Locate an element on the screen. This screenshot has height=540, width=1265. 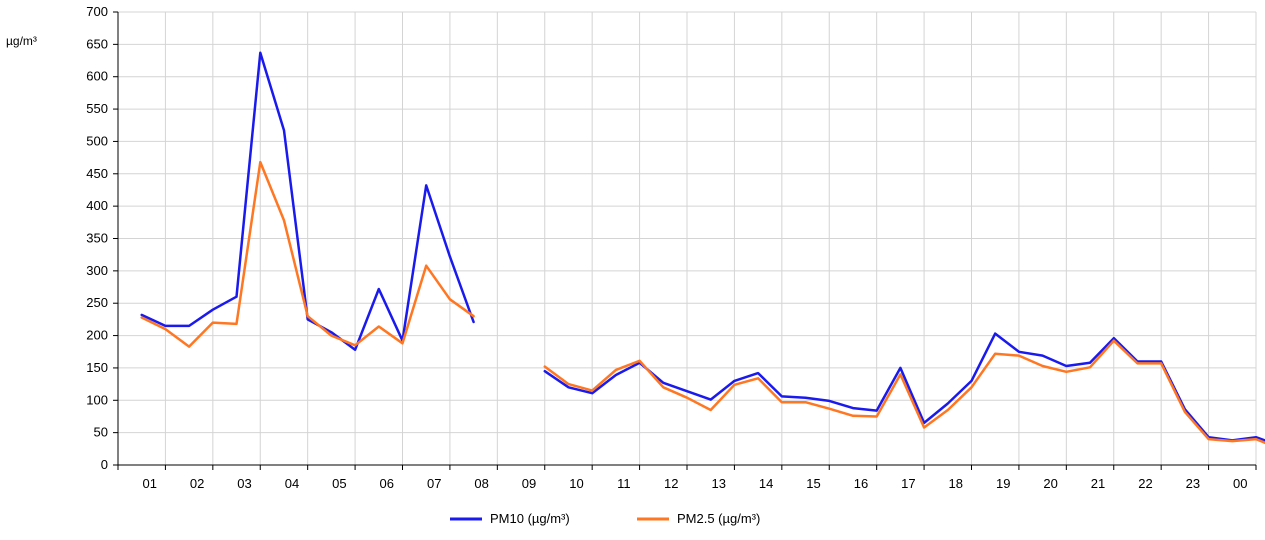
legend-label: PM2.5 (µg/m³) is located at coordinates (718, 518).